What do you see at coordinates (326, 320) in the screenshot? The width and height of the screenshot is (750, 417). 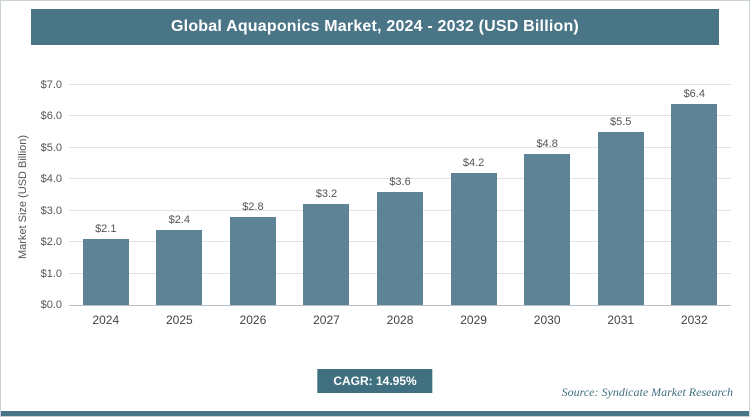 I see `x-tick-label: 2027` at bounding box center [326, 320].